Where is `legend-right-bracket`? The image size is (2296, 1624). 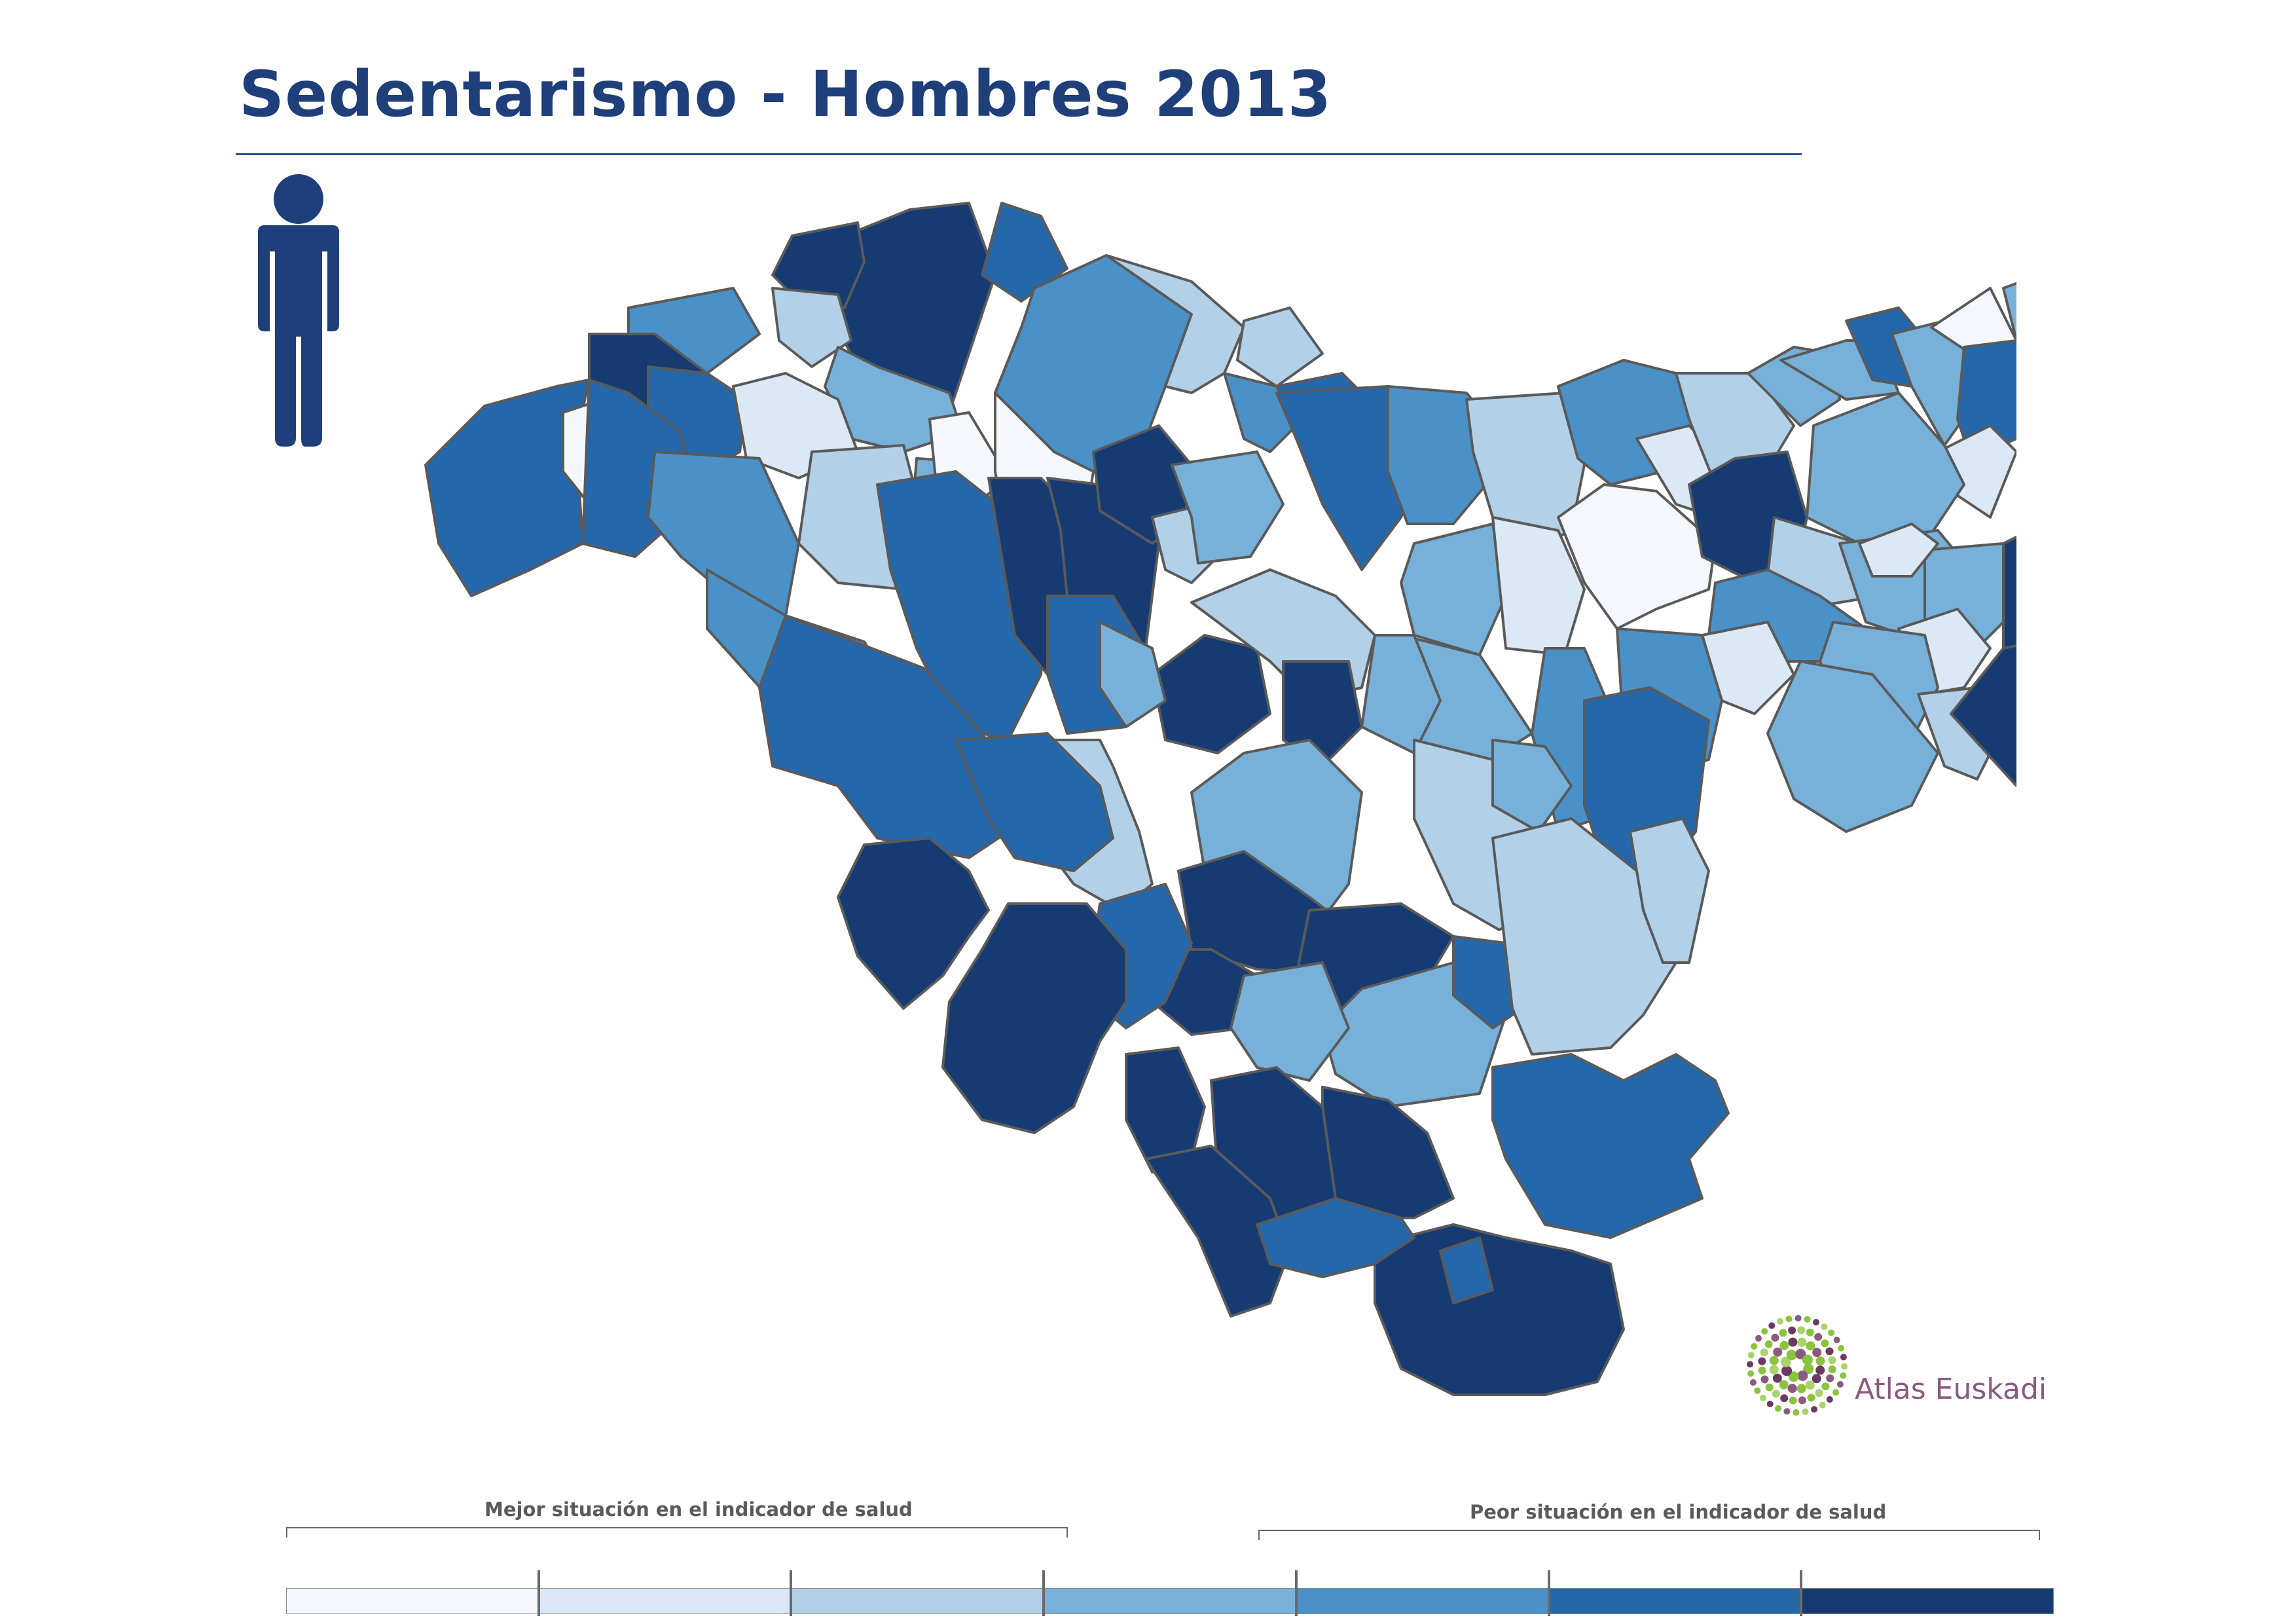
legend-right-bracket is located at coordinates (1649, 1535).